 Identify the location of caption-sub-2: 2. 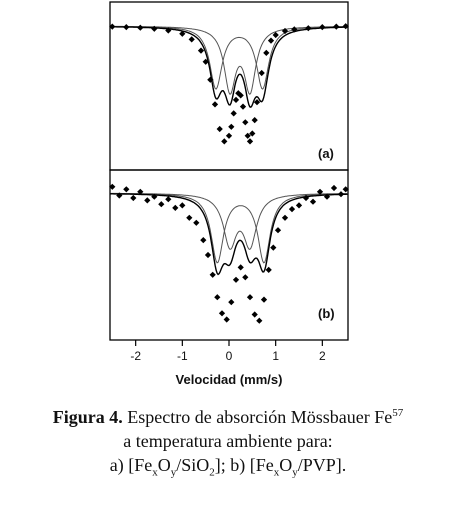
(212, 472).